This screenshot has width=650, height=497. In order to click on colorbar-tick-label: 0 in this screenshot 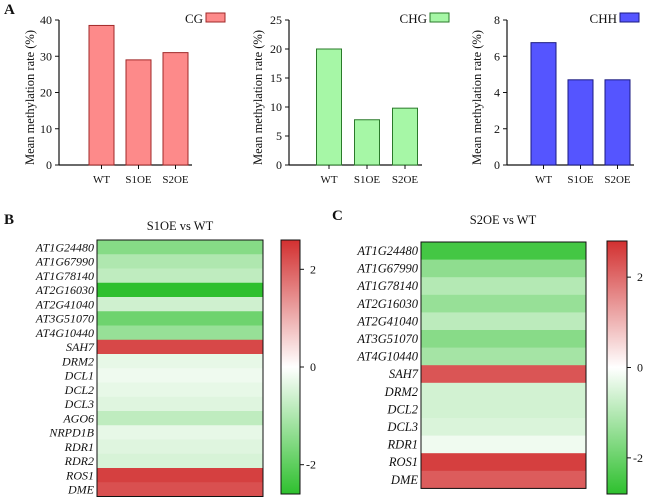, I will do `click(313, 367)`.